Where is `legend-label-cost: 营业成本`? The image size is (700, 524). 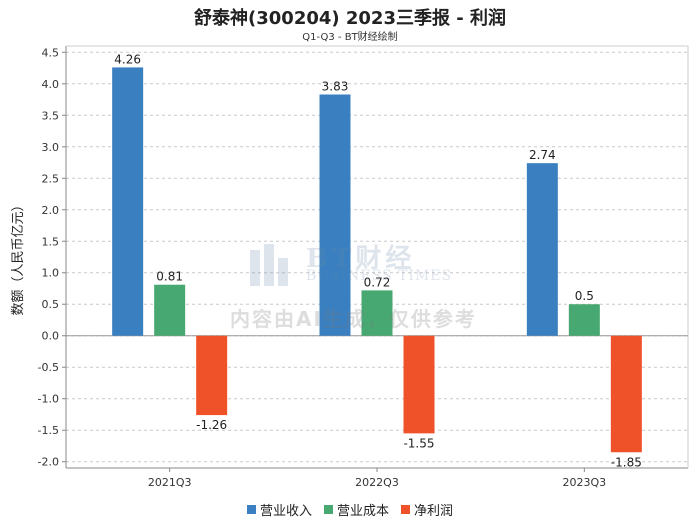
legend-label-cost: 营业成本 is located at coordinates (362, 511).